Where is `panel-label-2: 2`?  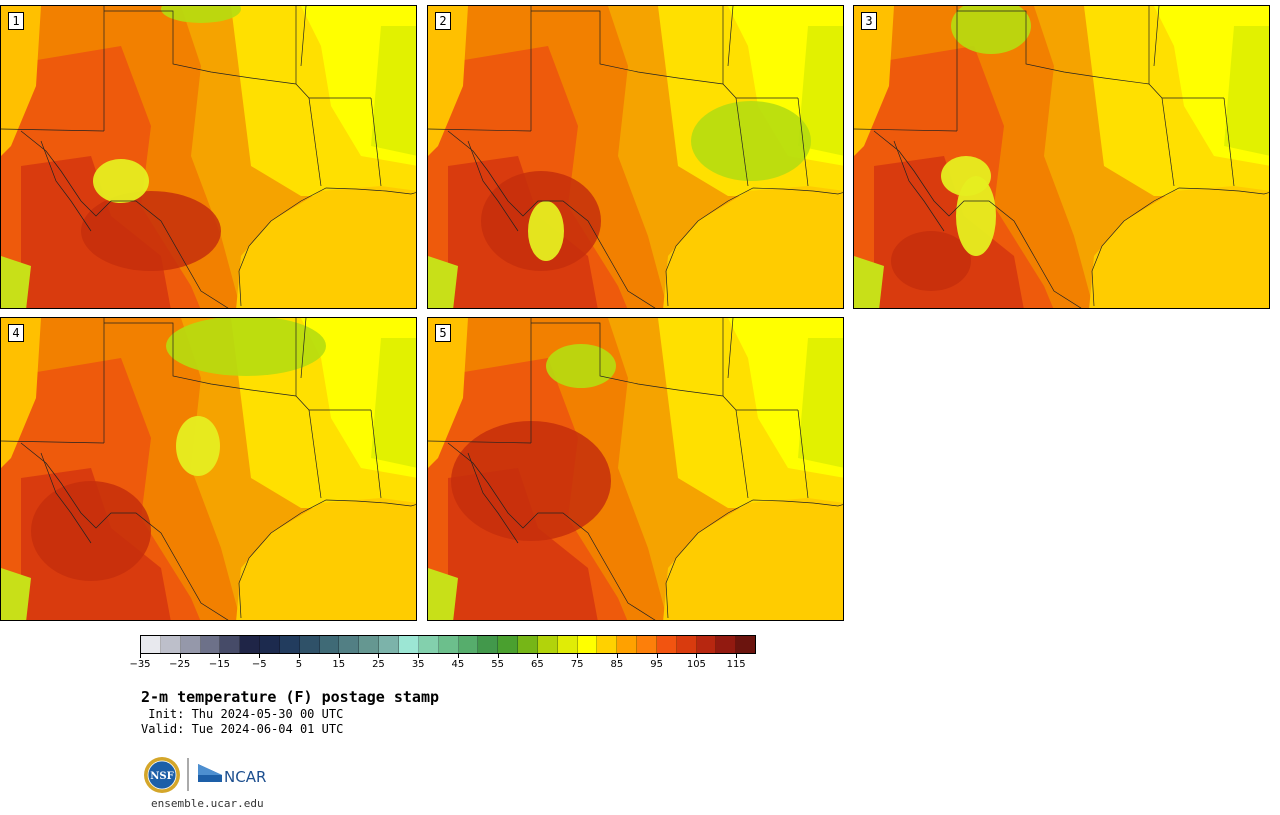
panel-label-2: 2 is located at coordinates (443, 21).